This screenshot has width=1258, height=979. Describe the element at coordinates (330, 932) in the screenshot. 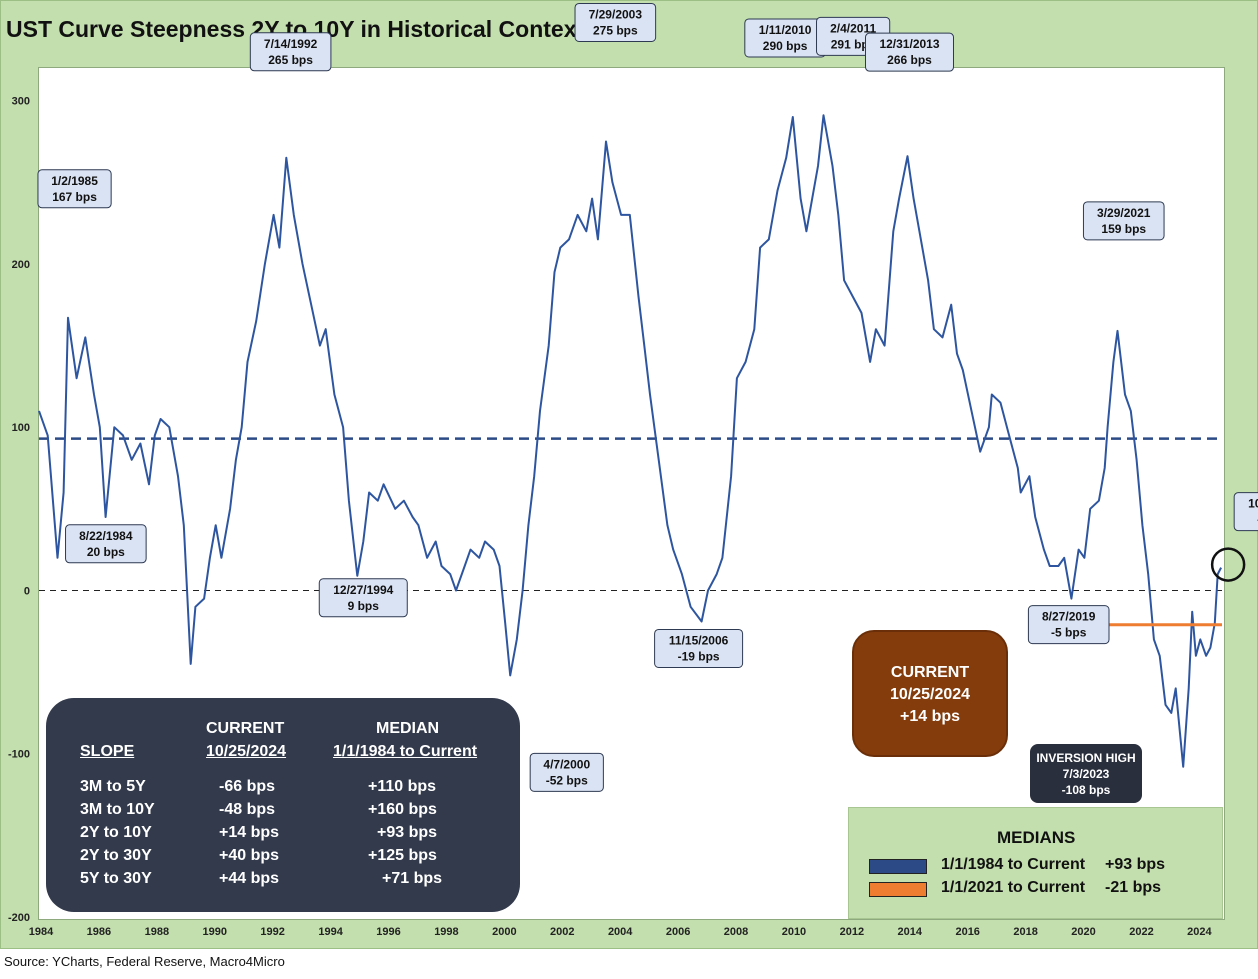

I see `x-tick-label: 1994` at that location.